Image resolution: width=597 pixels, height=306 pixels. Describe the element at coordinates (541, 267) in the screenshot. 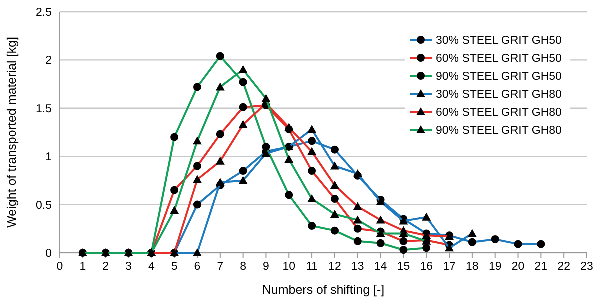

I see `x-tick-label: 21` at that location.